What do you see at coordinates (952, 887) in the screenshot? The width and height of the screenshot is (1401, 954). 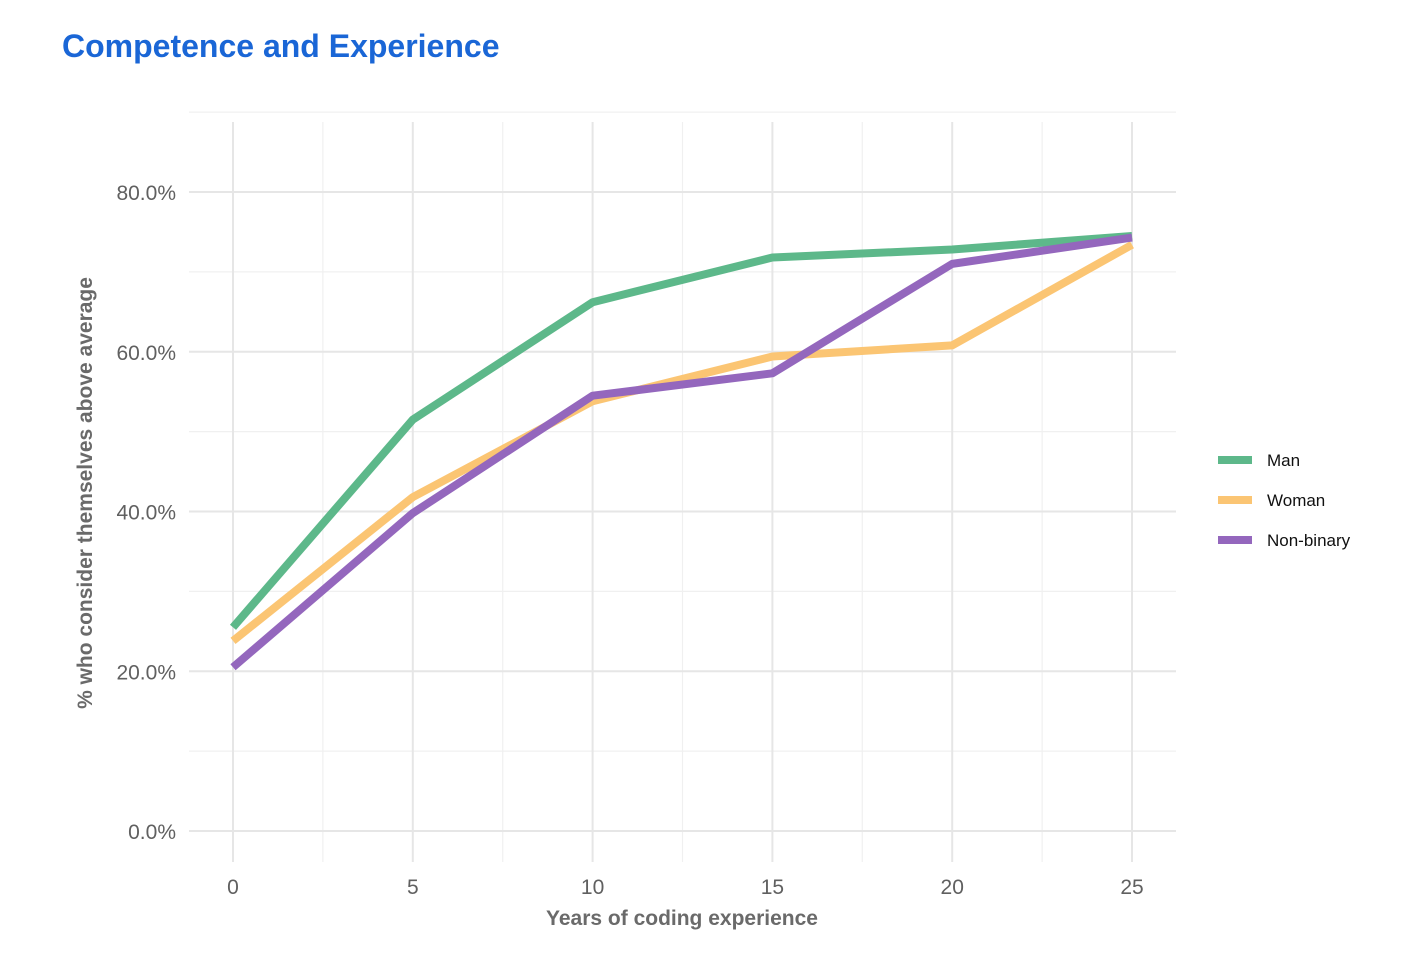 I see `x-tick-label: 20` at bounding box center [952, 887].